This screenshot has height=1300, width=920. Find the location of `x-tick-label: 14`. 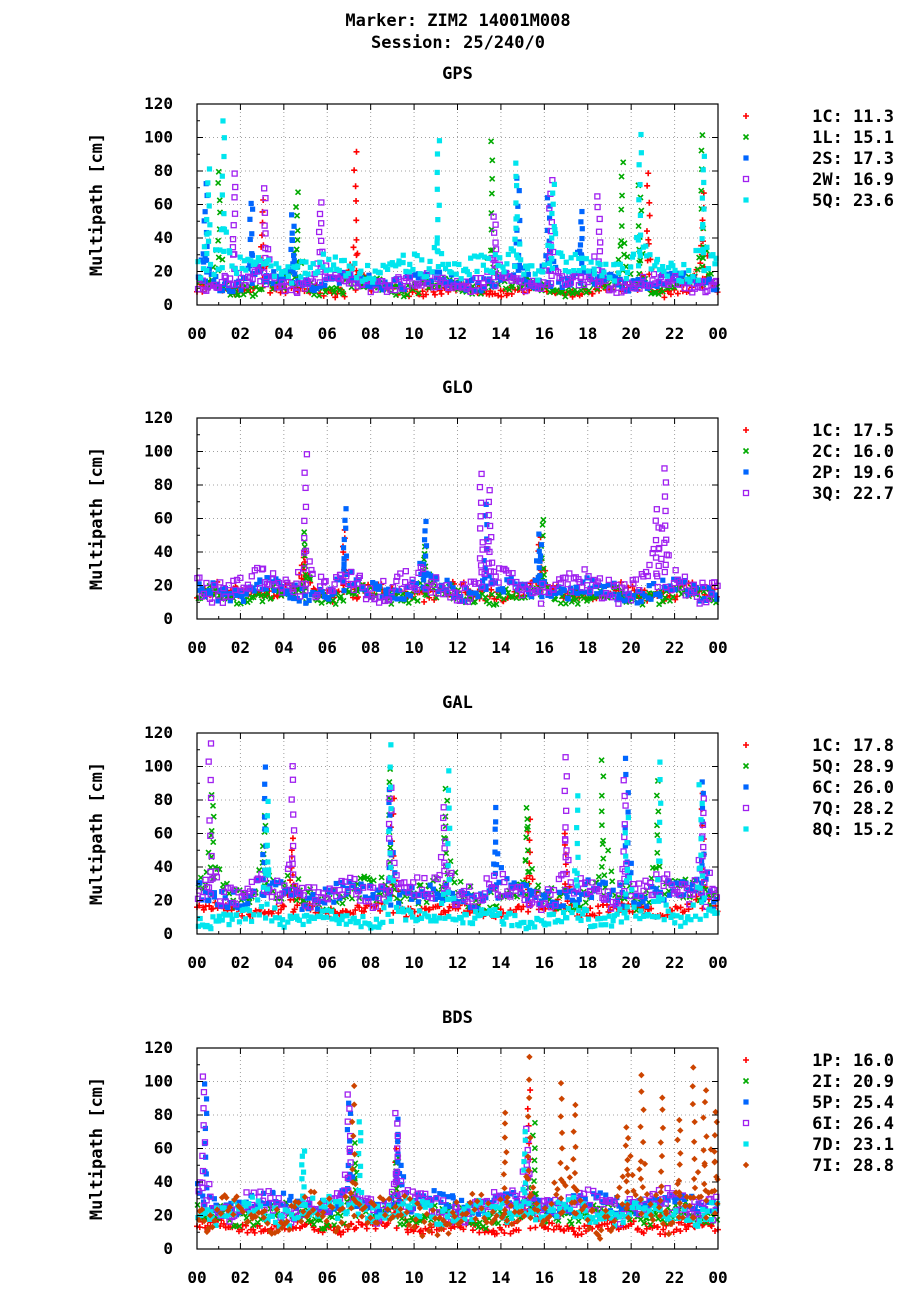

x-tick-label: 14 is located at coordinates (500, 962).